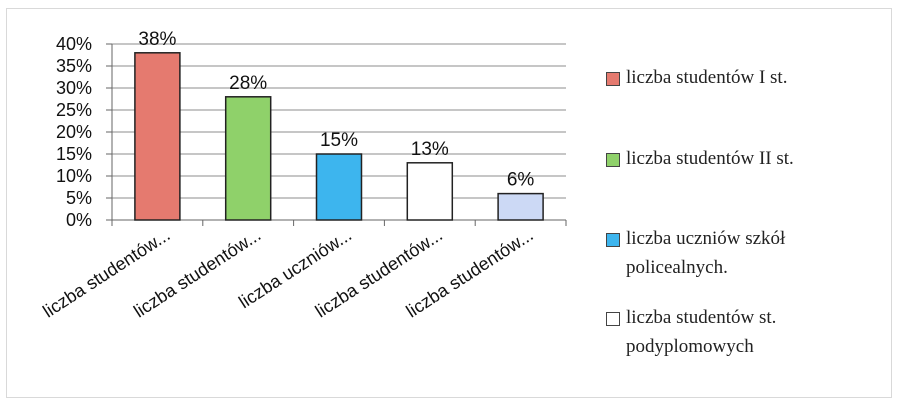  Describe the element at coordinates (74, 132) in the screenshot. I see `y-tick-label: 20%` at that location.